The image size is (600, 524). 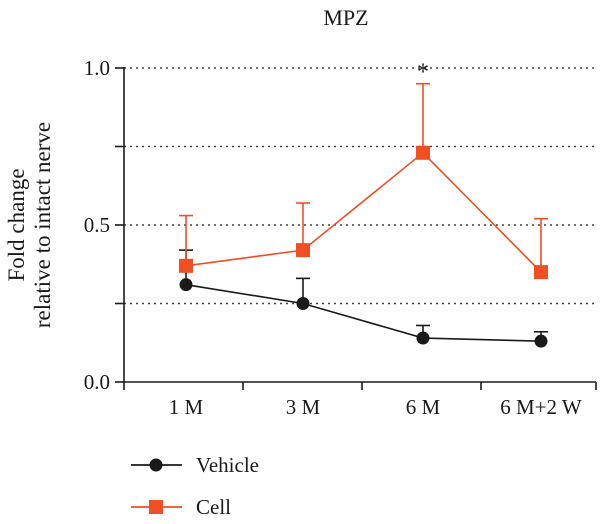 I want to click on x-tick-label: 6 M+2 W, so click(x=541, y=407).